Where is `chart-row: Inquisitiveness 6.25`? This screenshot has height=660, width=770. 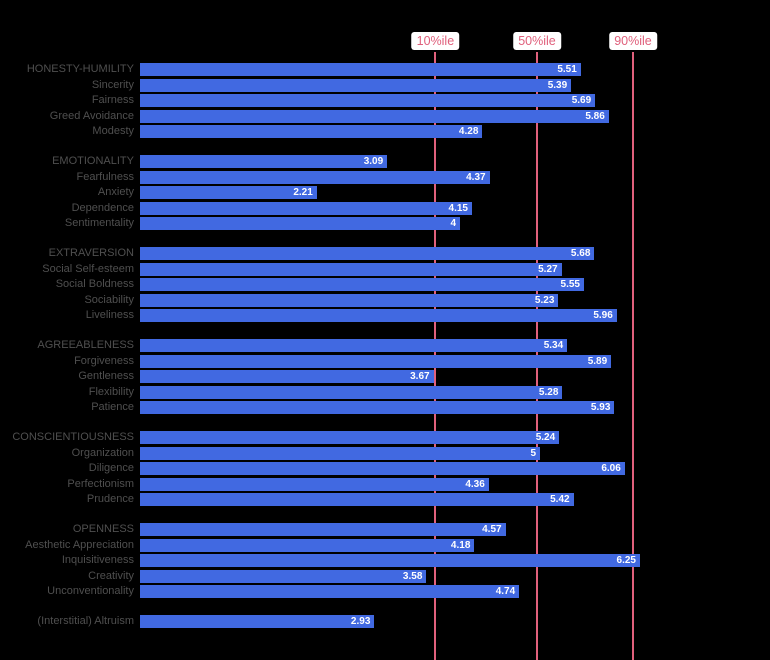
chart-row: Inquisitiveness 6.25 is located at coordinates (385, 561).